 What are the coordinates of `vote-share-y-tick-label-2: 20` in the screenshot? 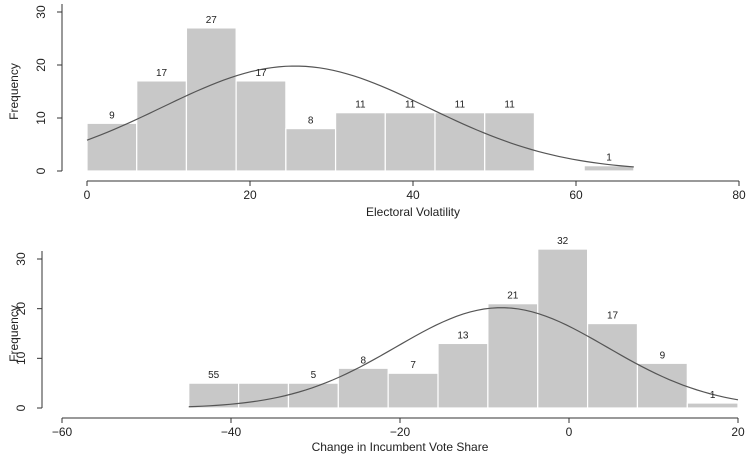 It's located at (21, 309).